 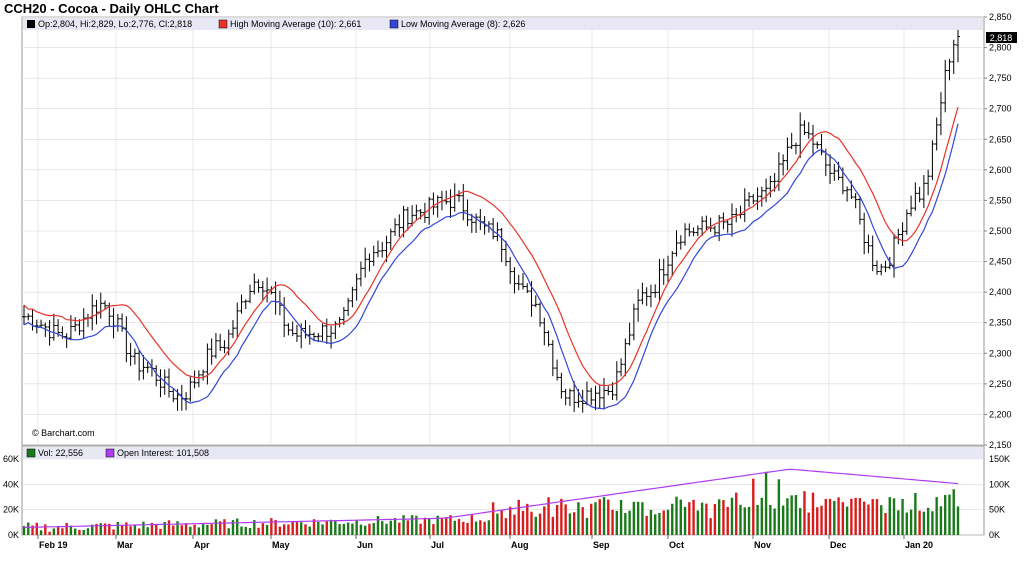 What do you see at coordinates (997, 510) in the screenshot?
I see `open-interest-y-tick-label: 50K` at bounding box center [997, 510].